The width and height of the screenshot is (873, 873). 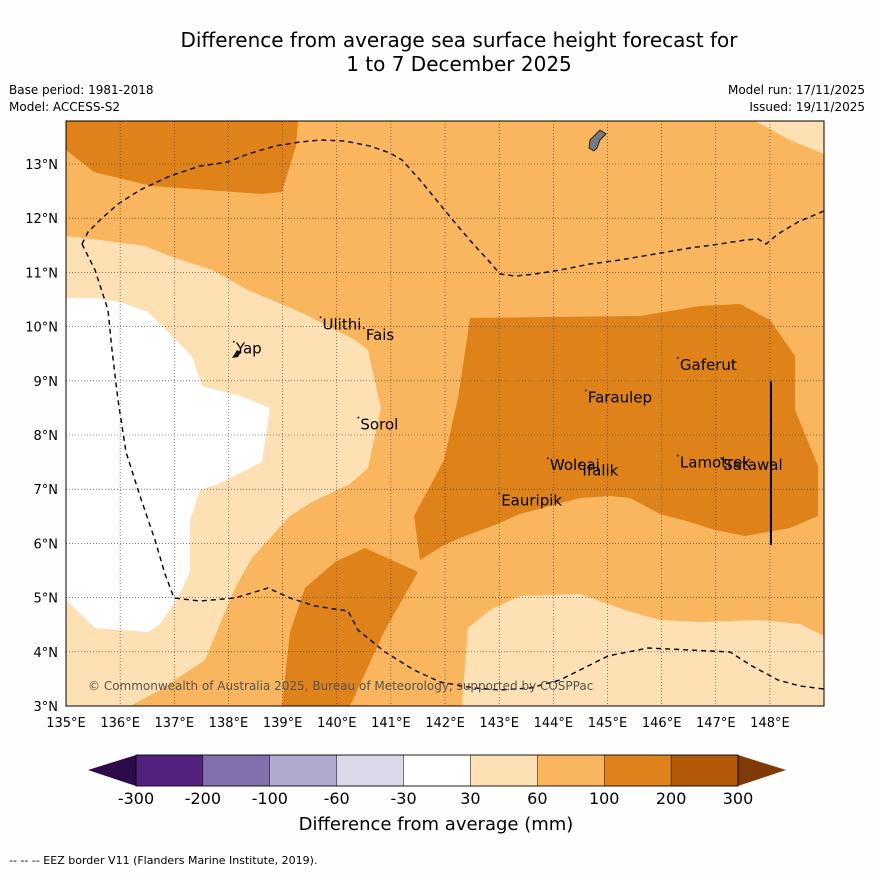 What do you see at coordinates (662, 723) in the screenshot?
I see `x-tick-label: 146°E` at bounding box center [662, 723].